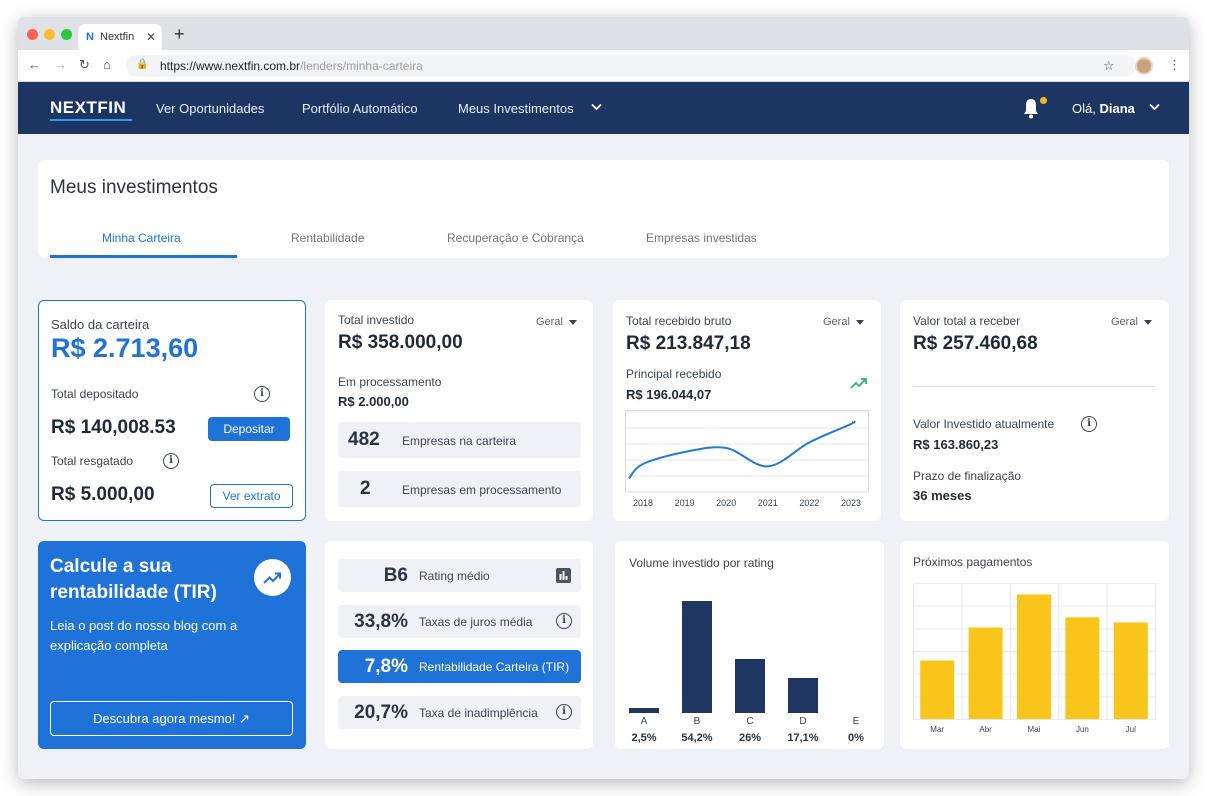 Image resolution: width=1207 pixels, height=796 pixels. I want to click on bar-jun, so click(1082, 668).